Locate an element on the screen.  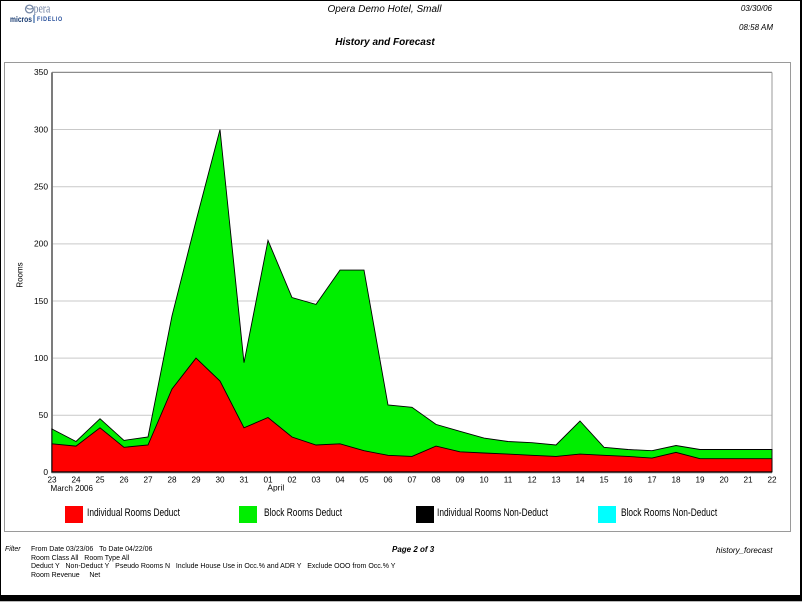
svg-text: pera is located at coordinates (42, 9).